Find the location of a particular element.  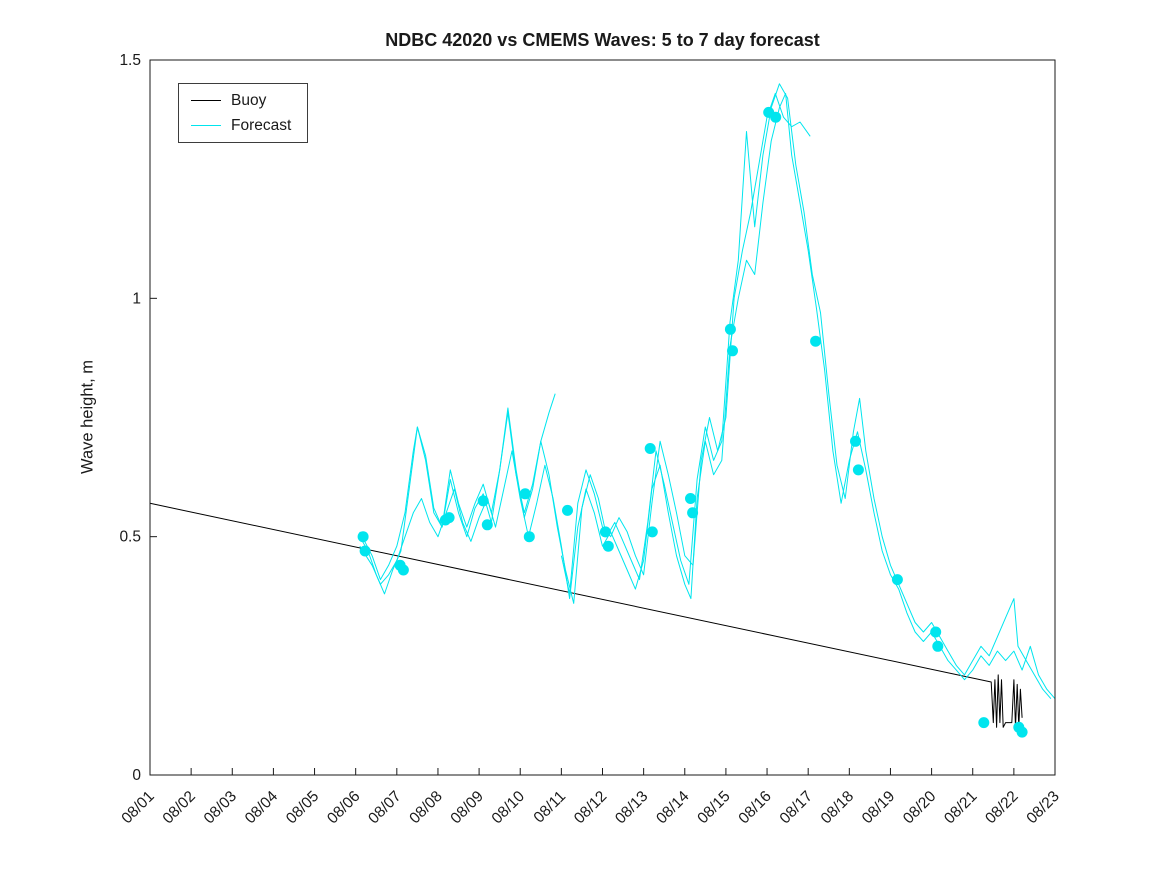

x-tick-label: 08/13 is located at coordinates (631, 807).